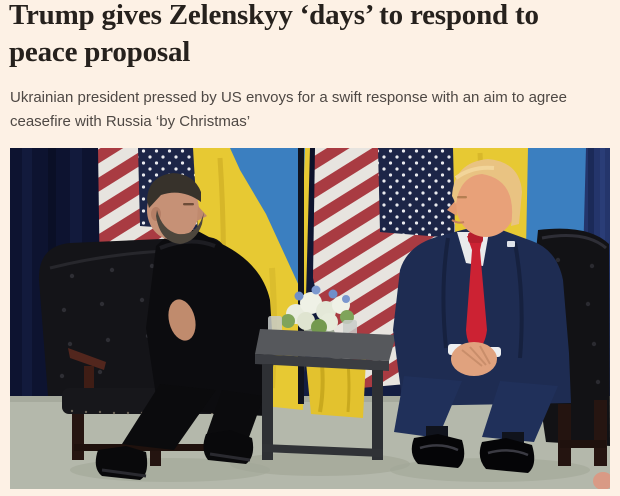 Image resolution: width=620 pixels, height=496 pixels. What do you see at coordinates (476, 293) in the screenshot?
I see `trump-tie` at bounding box center [476, 293].